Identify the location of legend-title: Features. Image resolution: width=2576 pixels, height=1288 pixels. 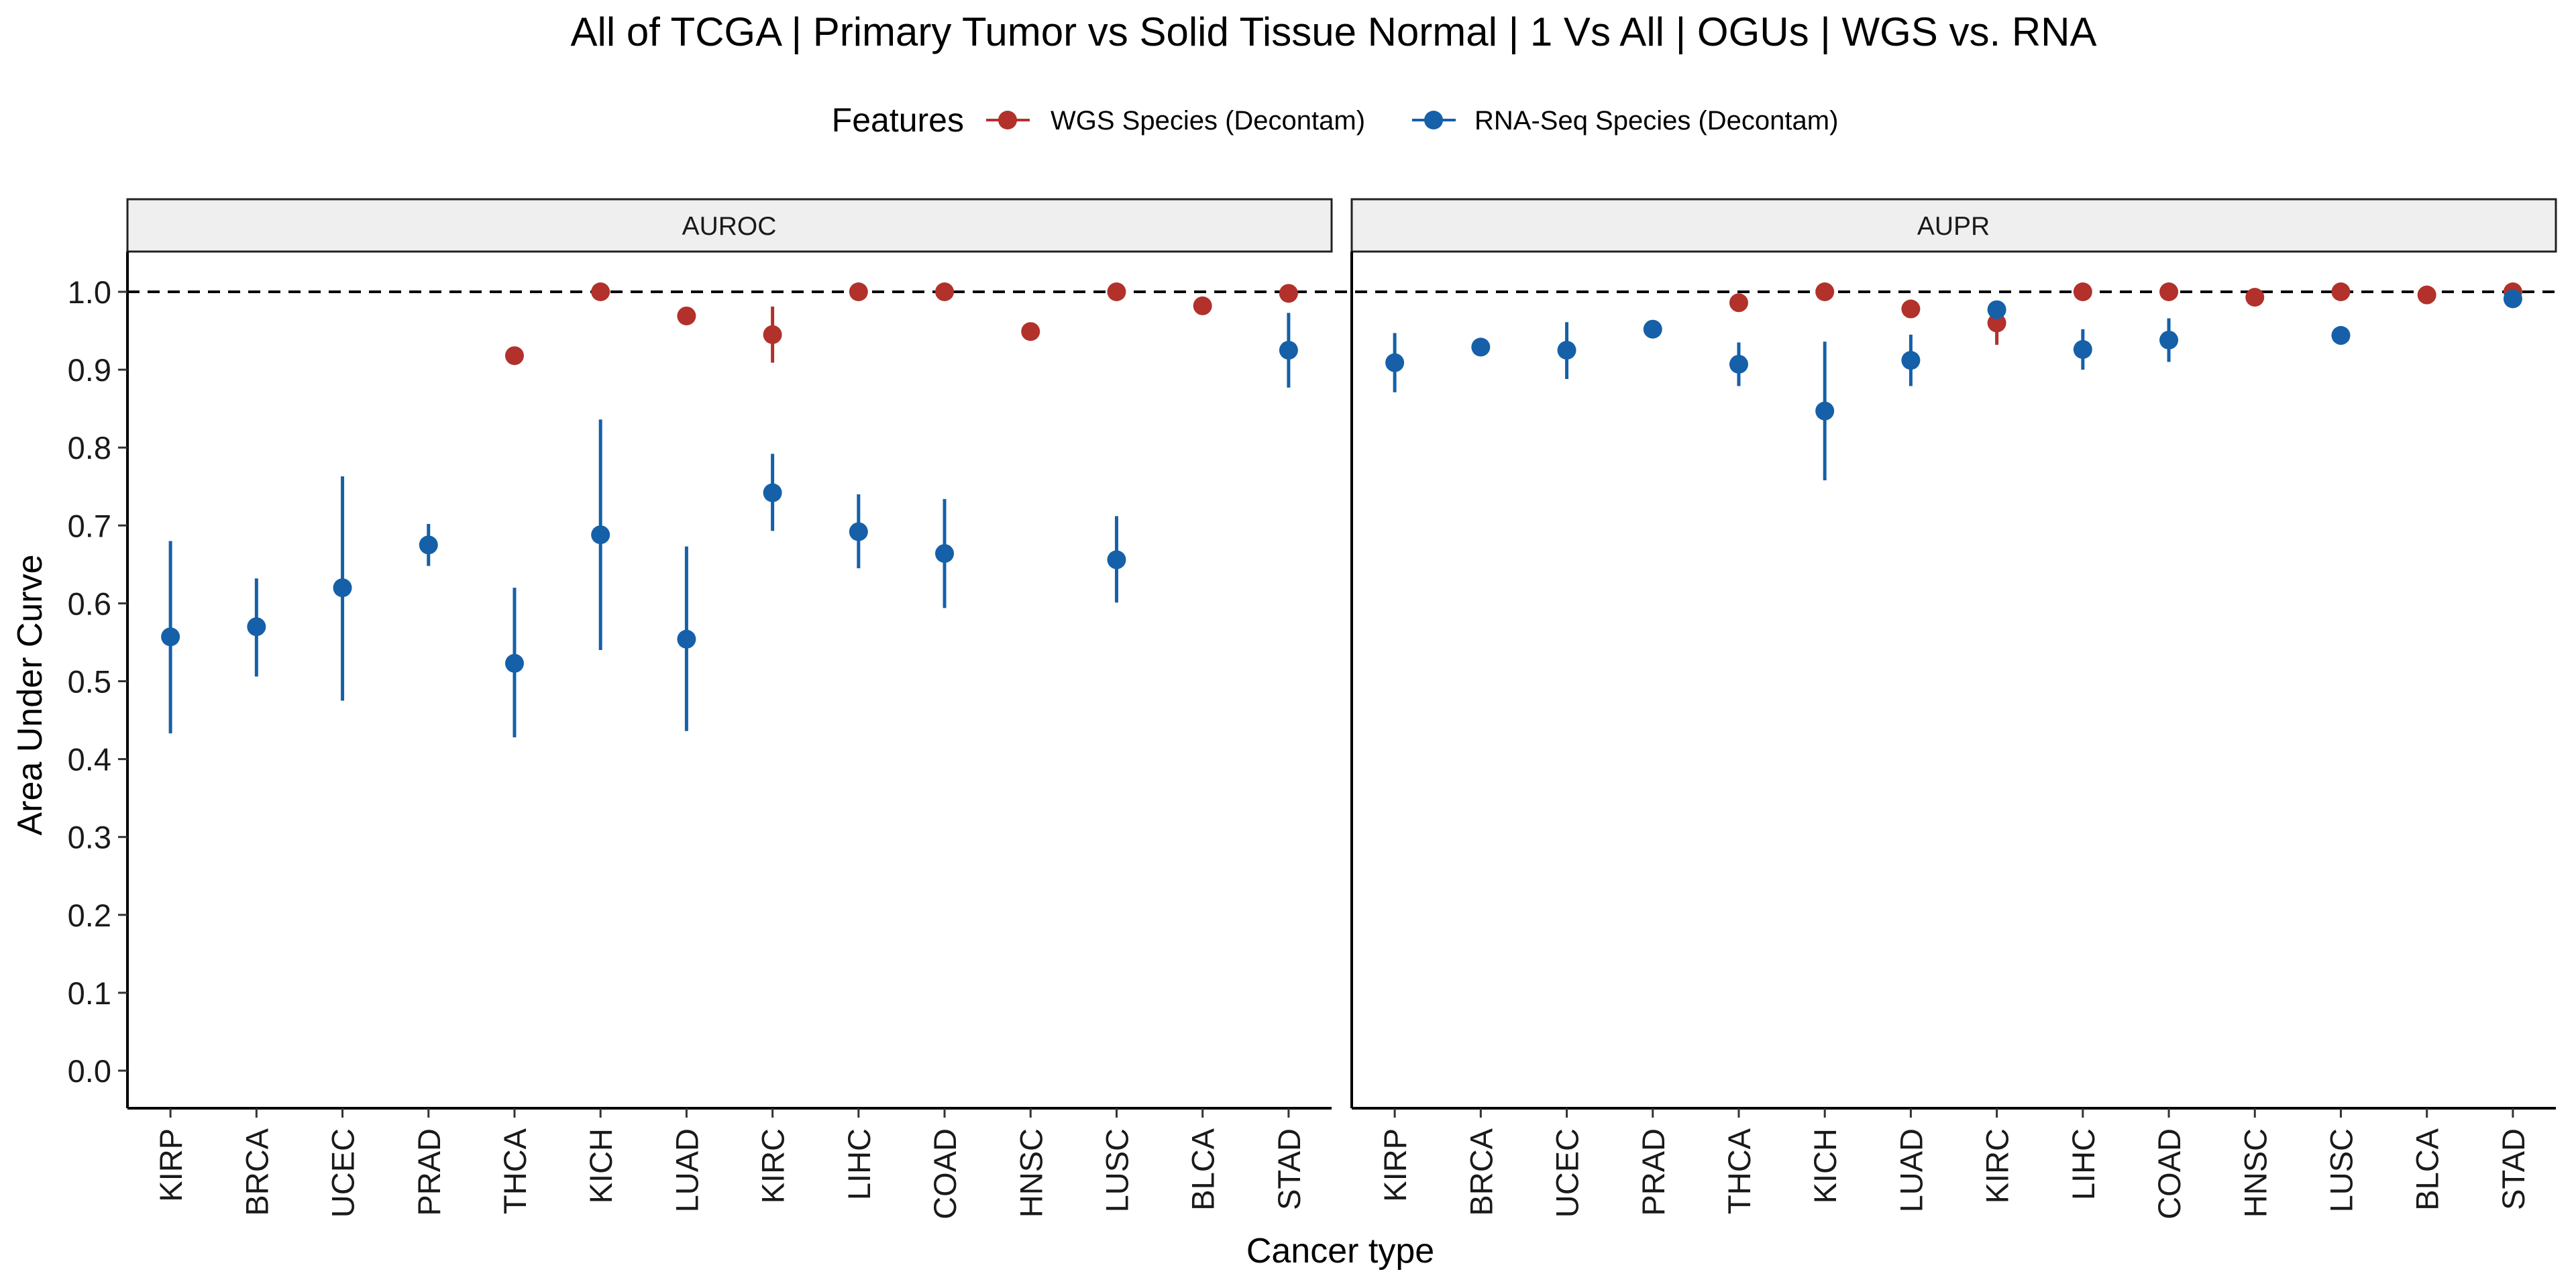
(898, 120).